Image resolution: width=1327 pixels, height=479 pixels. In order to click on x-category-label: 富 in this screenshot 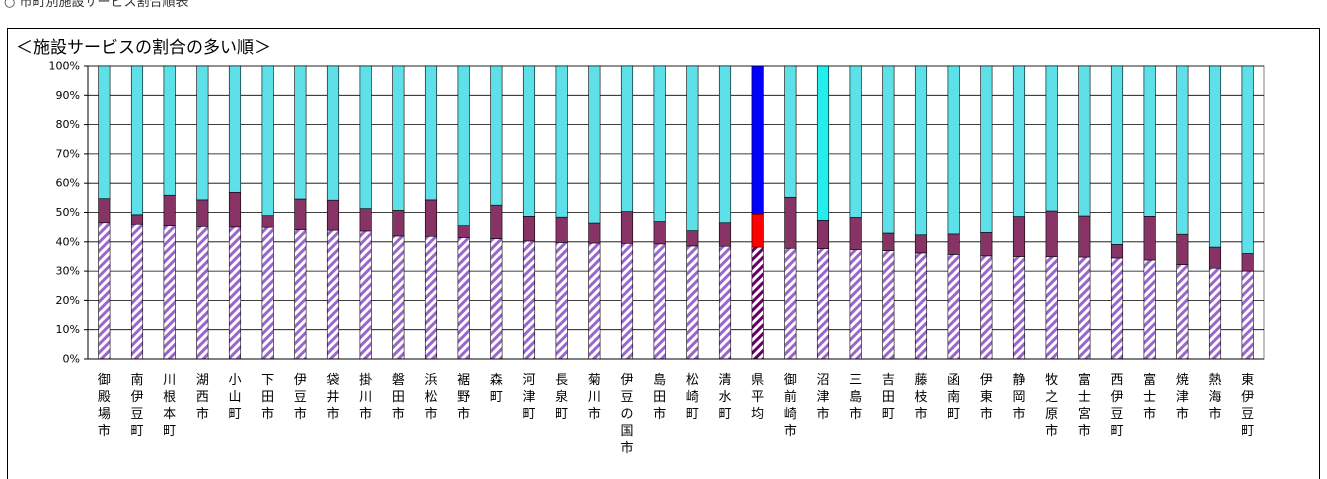, I will do `click(1149, 380)`.